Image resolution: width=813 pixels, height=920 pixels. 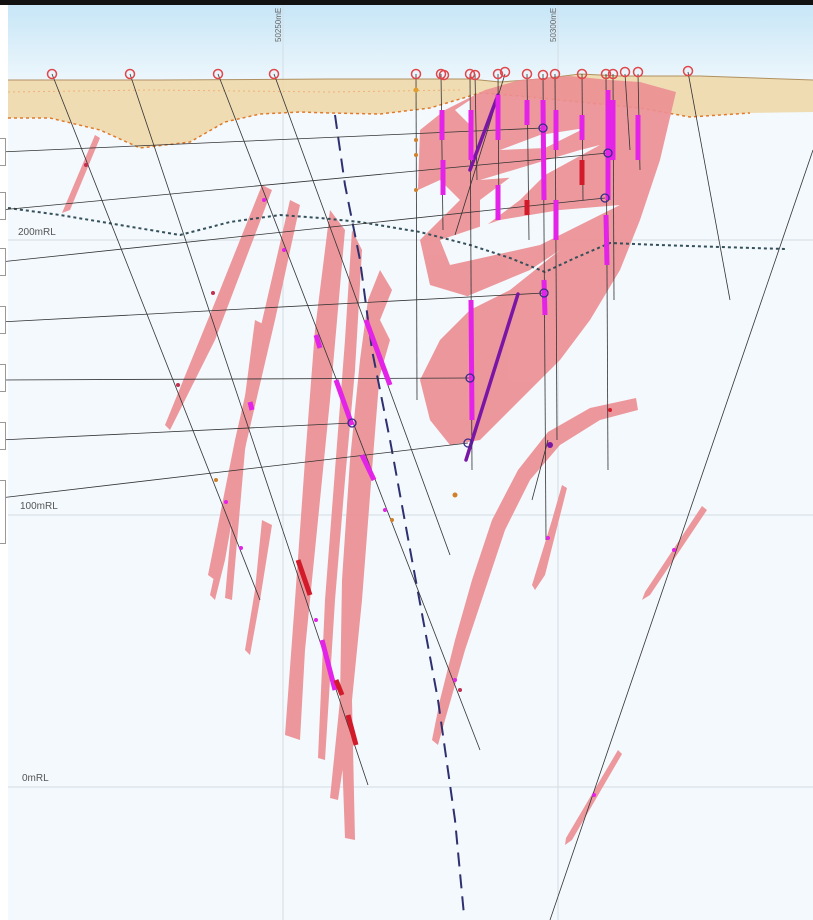 I want to click on rl-label-100: 100mRL, so click(x=39, y=506).